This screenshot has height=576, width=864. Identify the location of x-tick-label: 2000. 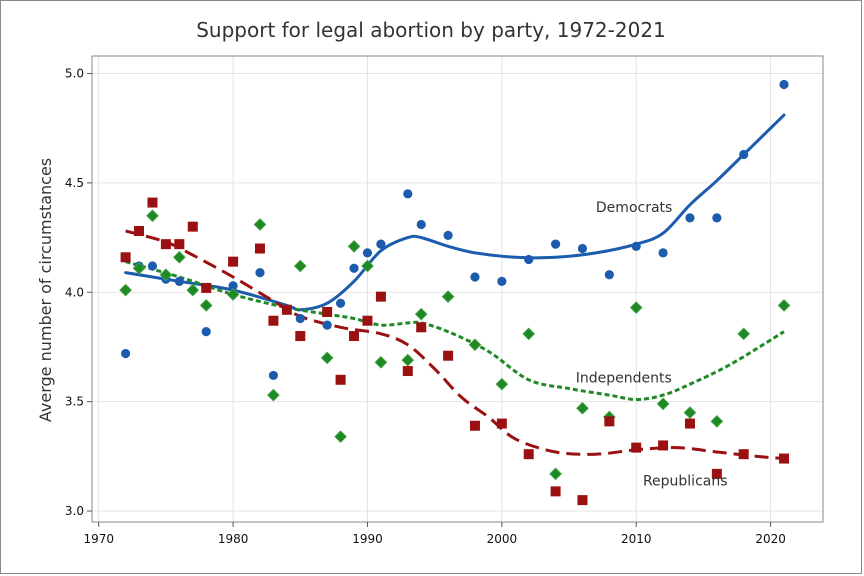
(502, 539).